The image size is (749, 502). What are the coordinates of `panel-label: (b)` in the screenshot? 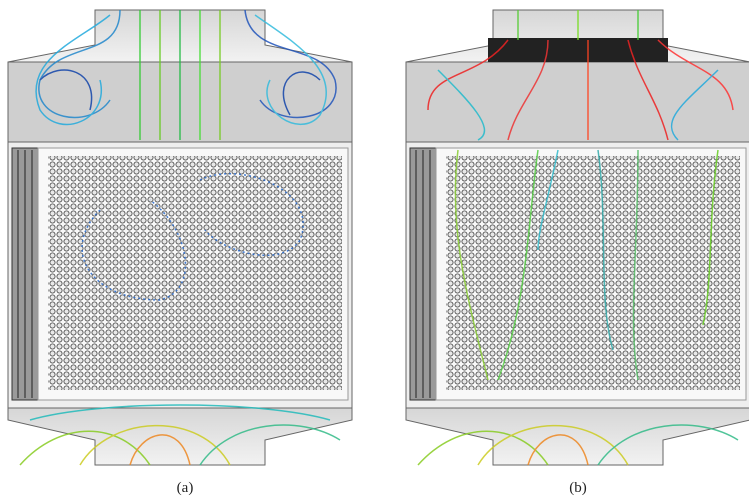 It's located at (578, 488).